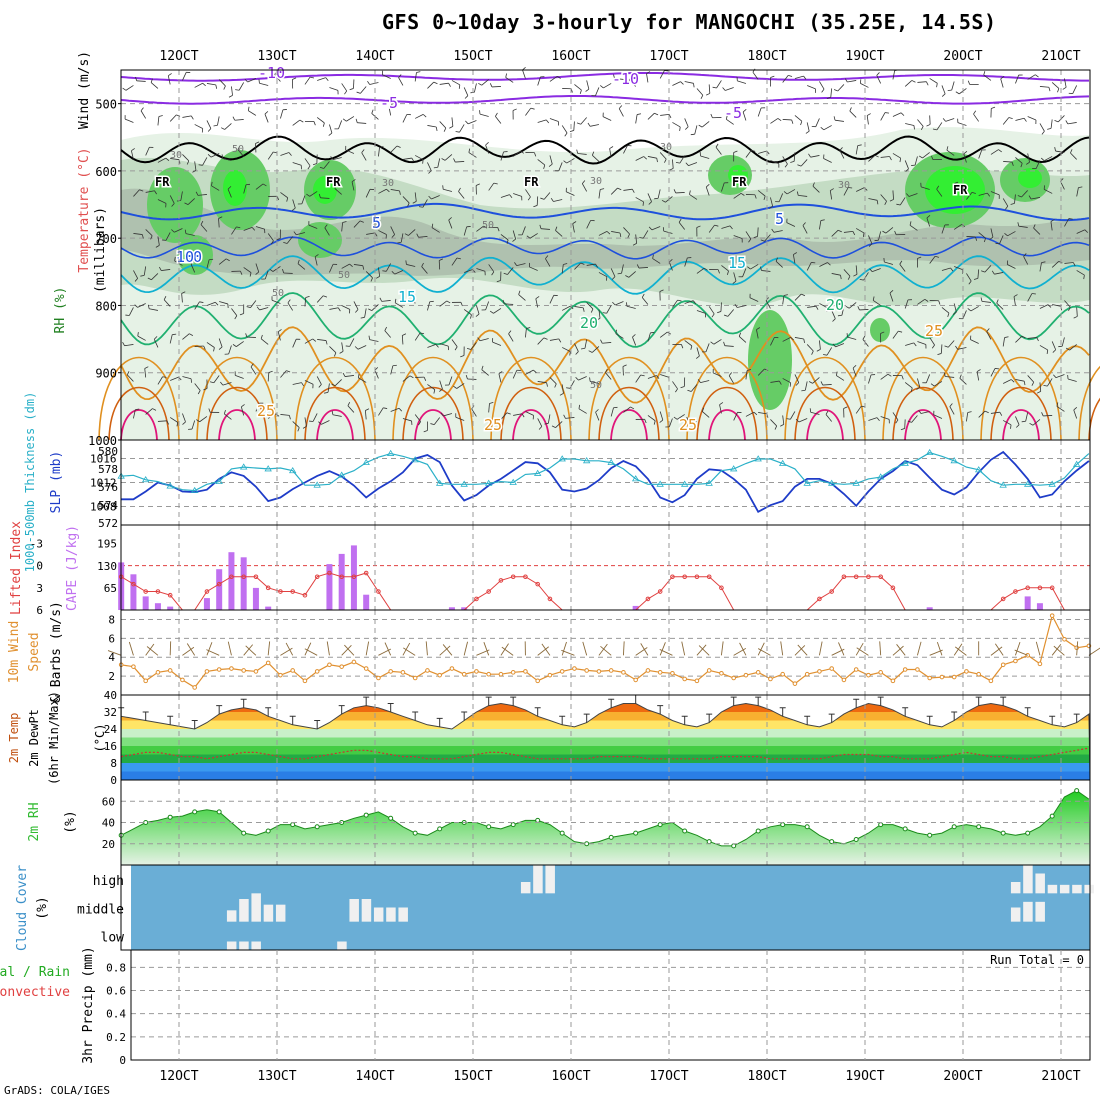  I want to click on bottom-date-label: 16OCT, so click(570, 1076).